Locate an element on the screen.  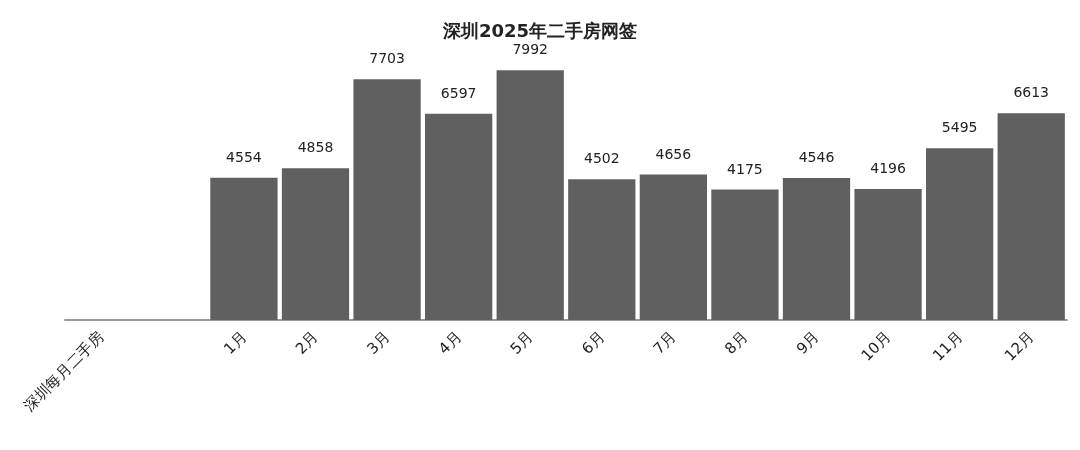
data-label: 4502 is located at coordinates (601, 158).